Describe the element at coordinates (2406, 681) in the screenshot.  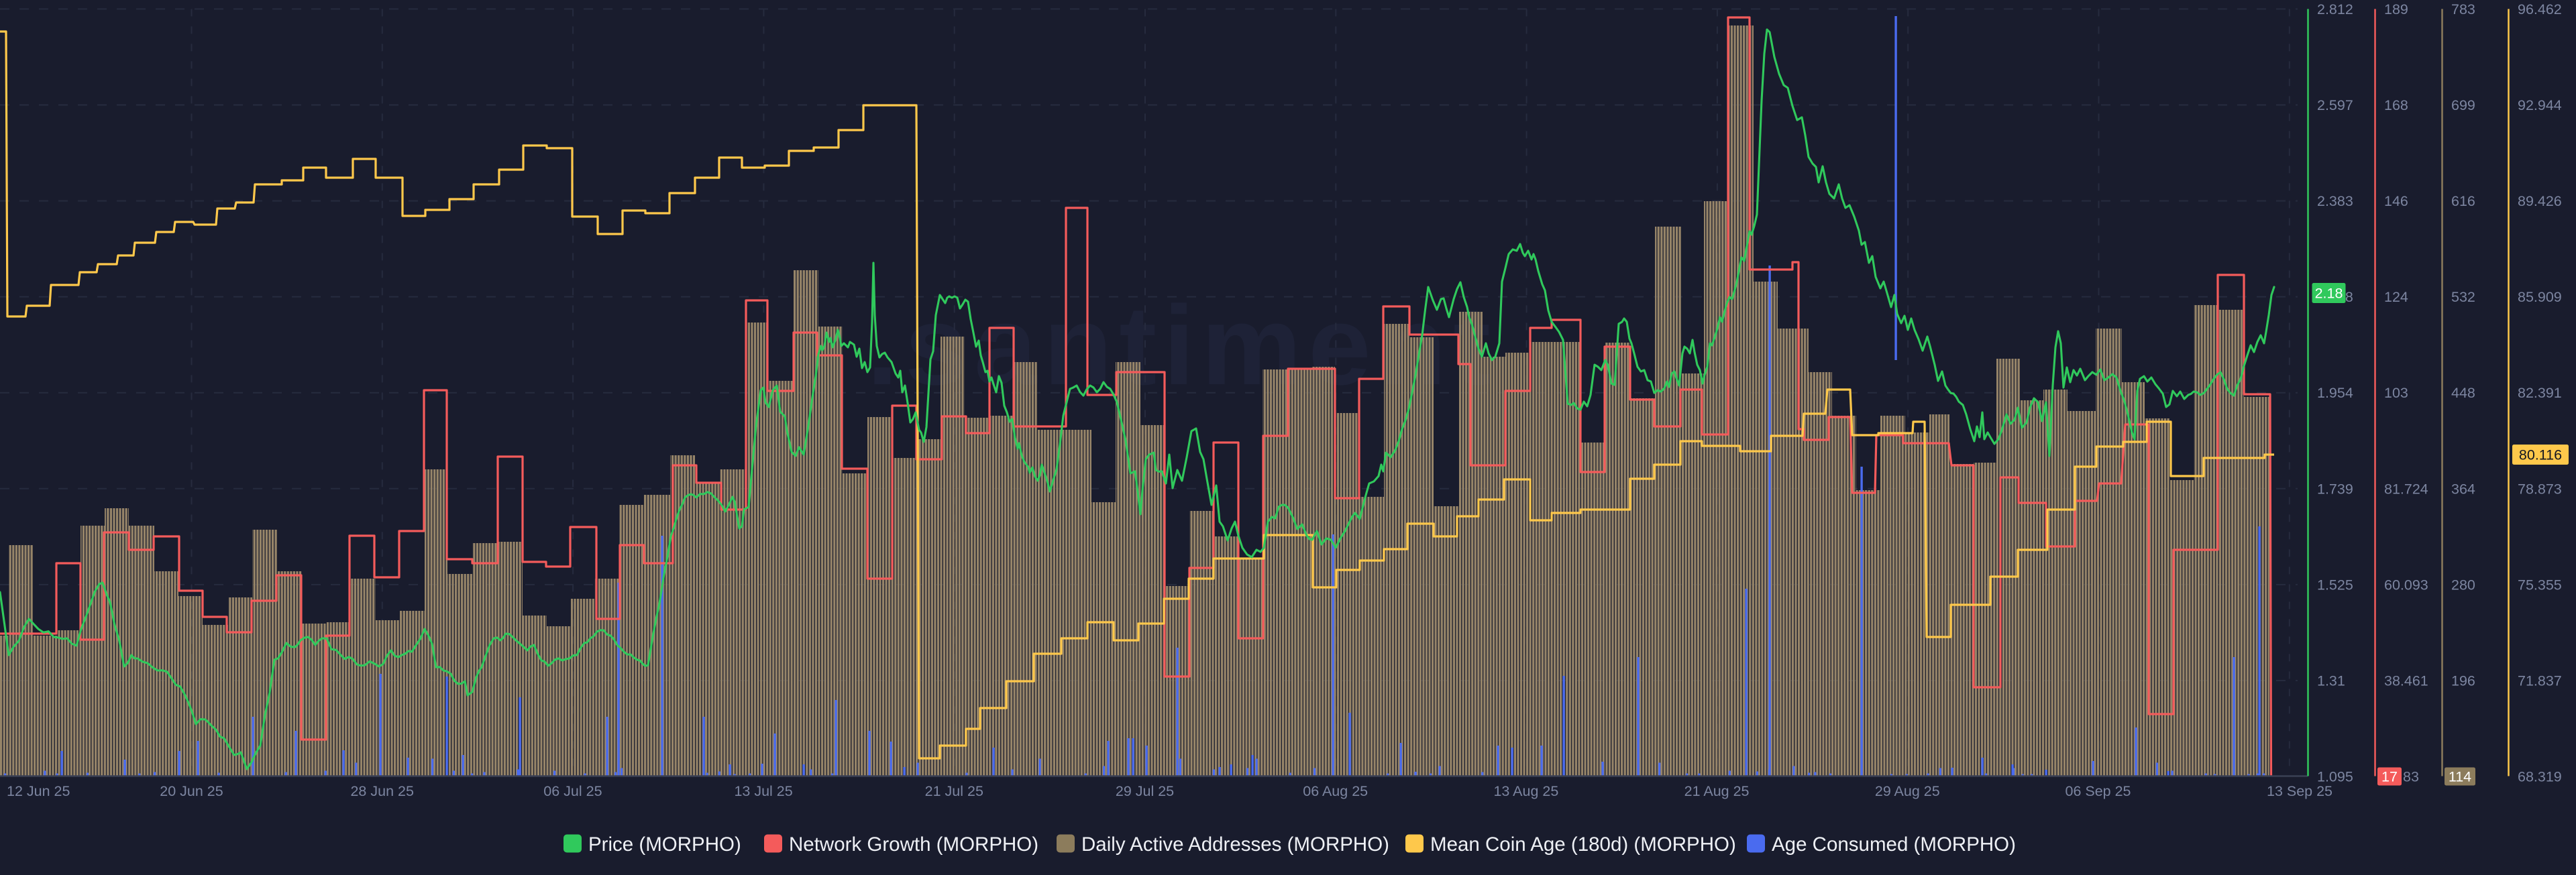
I see `svg-text: 38.461` at that location.